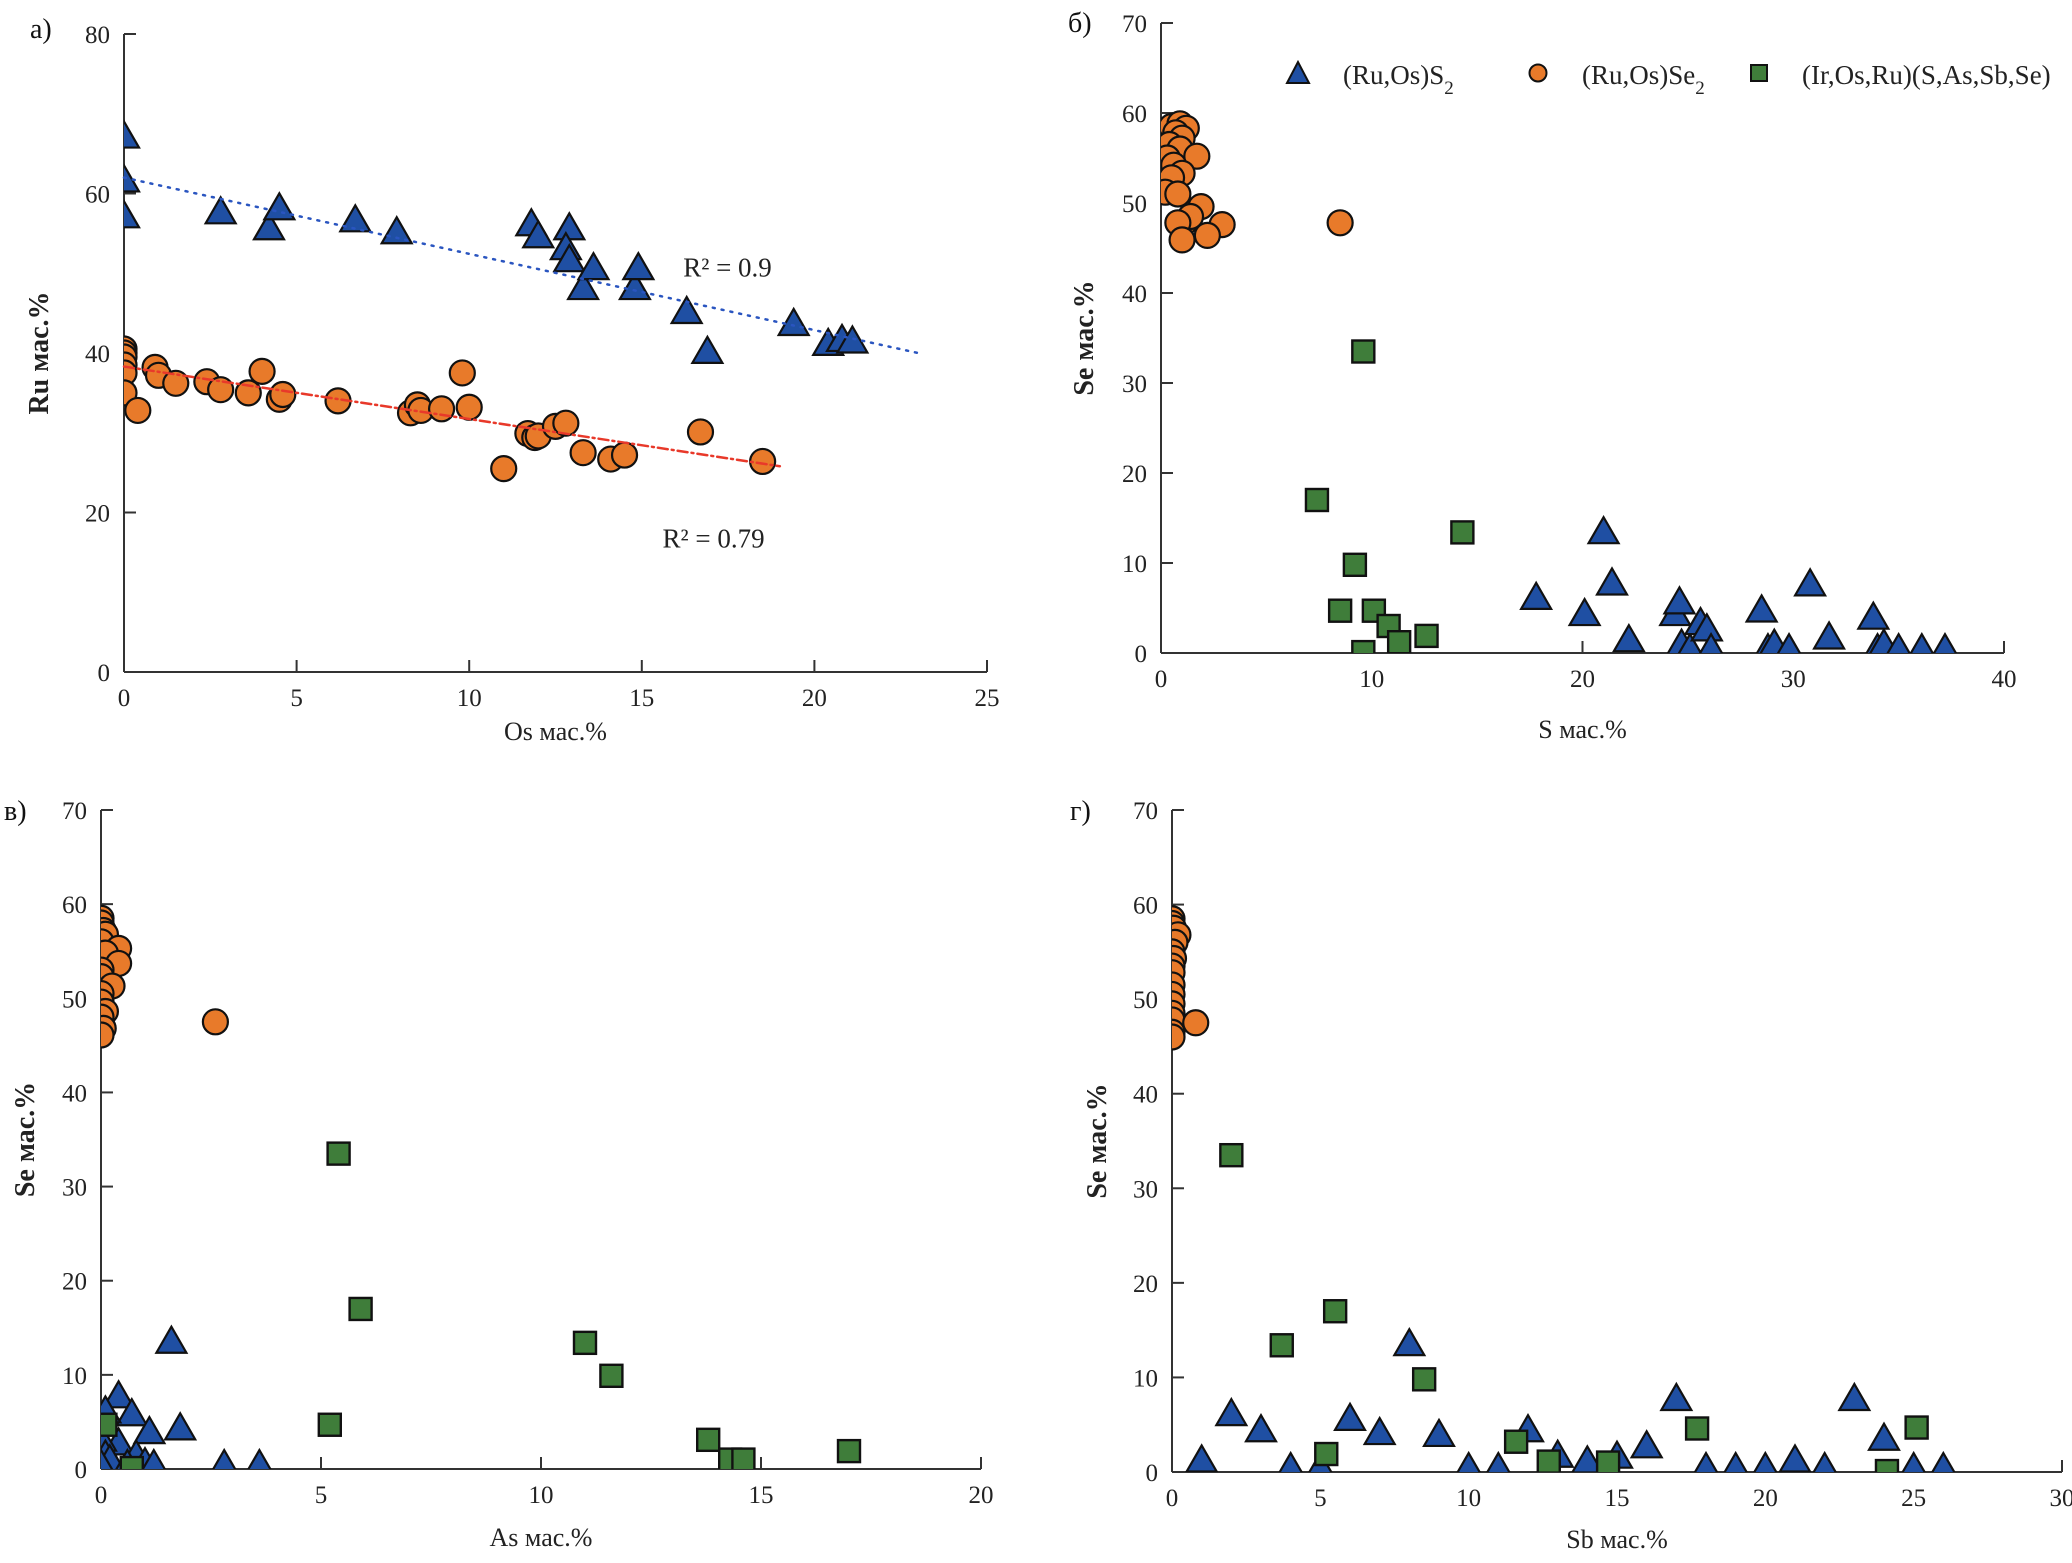 Image resolution: width=2072 pixels, height=1563 pixels. I want to click on panel-label: б), so click(1080, 23).